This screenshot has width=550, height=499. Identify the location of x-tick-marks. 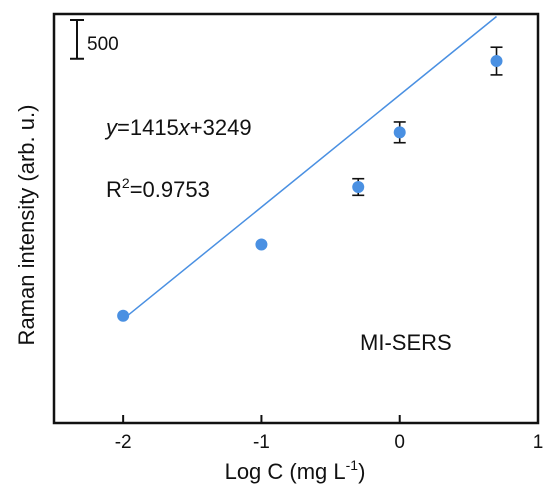
(330, 419).